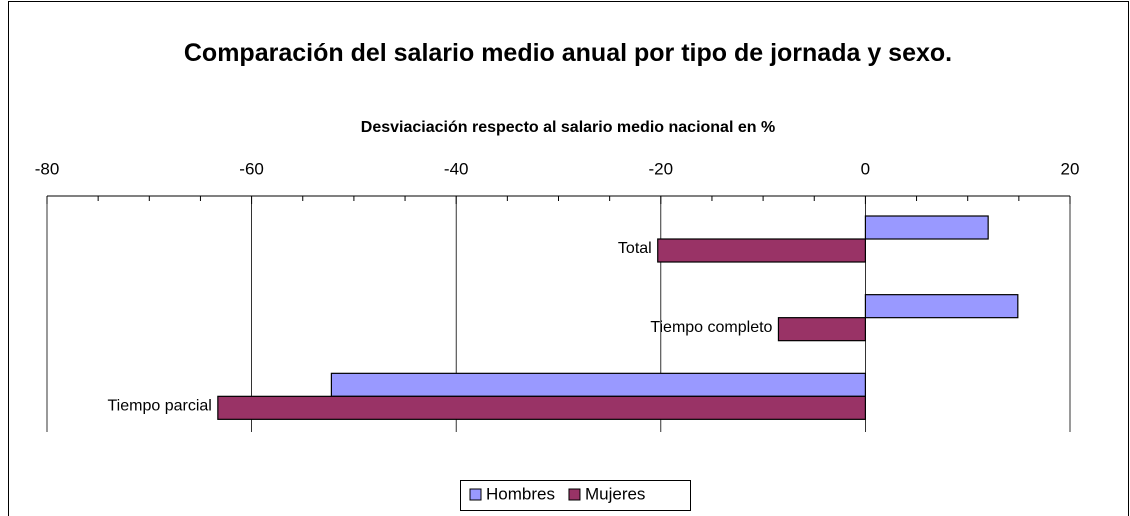 The height and width of the screenshot is (516, 1130). Describe the element at coordinates (456, 168) in the screenshot. I see `x-tick-label: -40` at that location.